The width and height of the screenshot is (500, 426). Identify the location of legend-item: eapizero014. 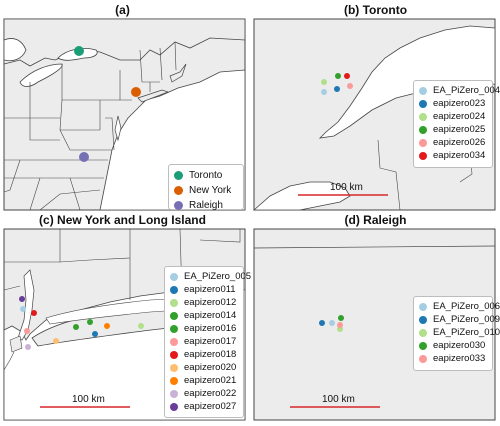
(203, 315).